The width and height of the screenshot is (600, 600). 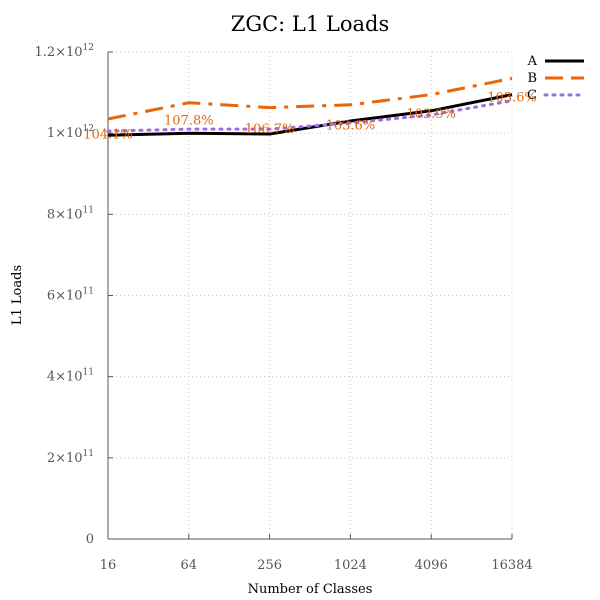 I want to click on y-tick-labels: 0 2×10¹¹ 4×10¹¹ 6×10¹¹ 8×10¹¹ 1×10¹² 1.2×10¹², so click(x=64, y=295).